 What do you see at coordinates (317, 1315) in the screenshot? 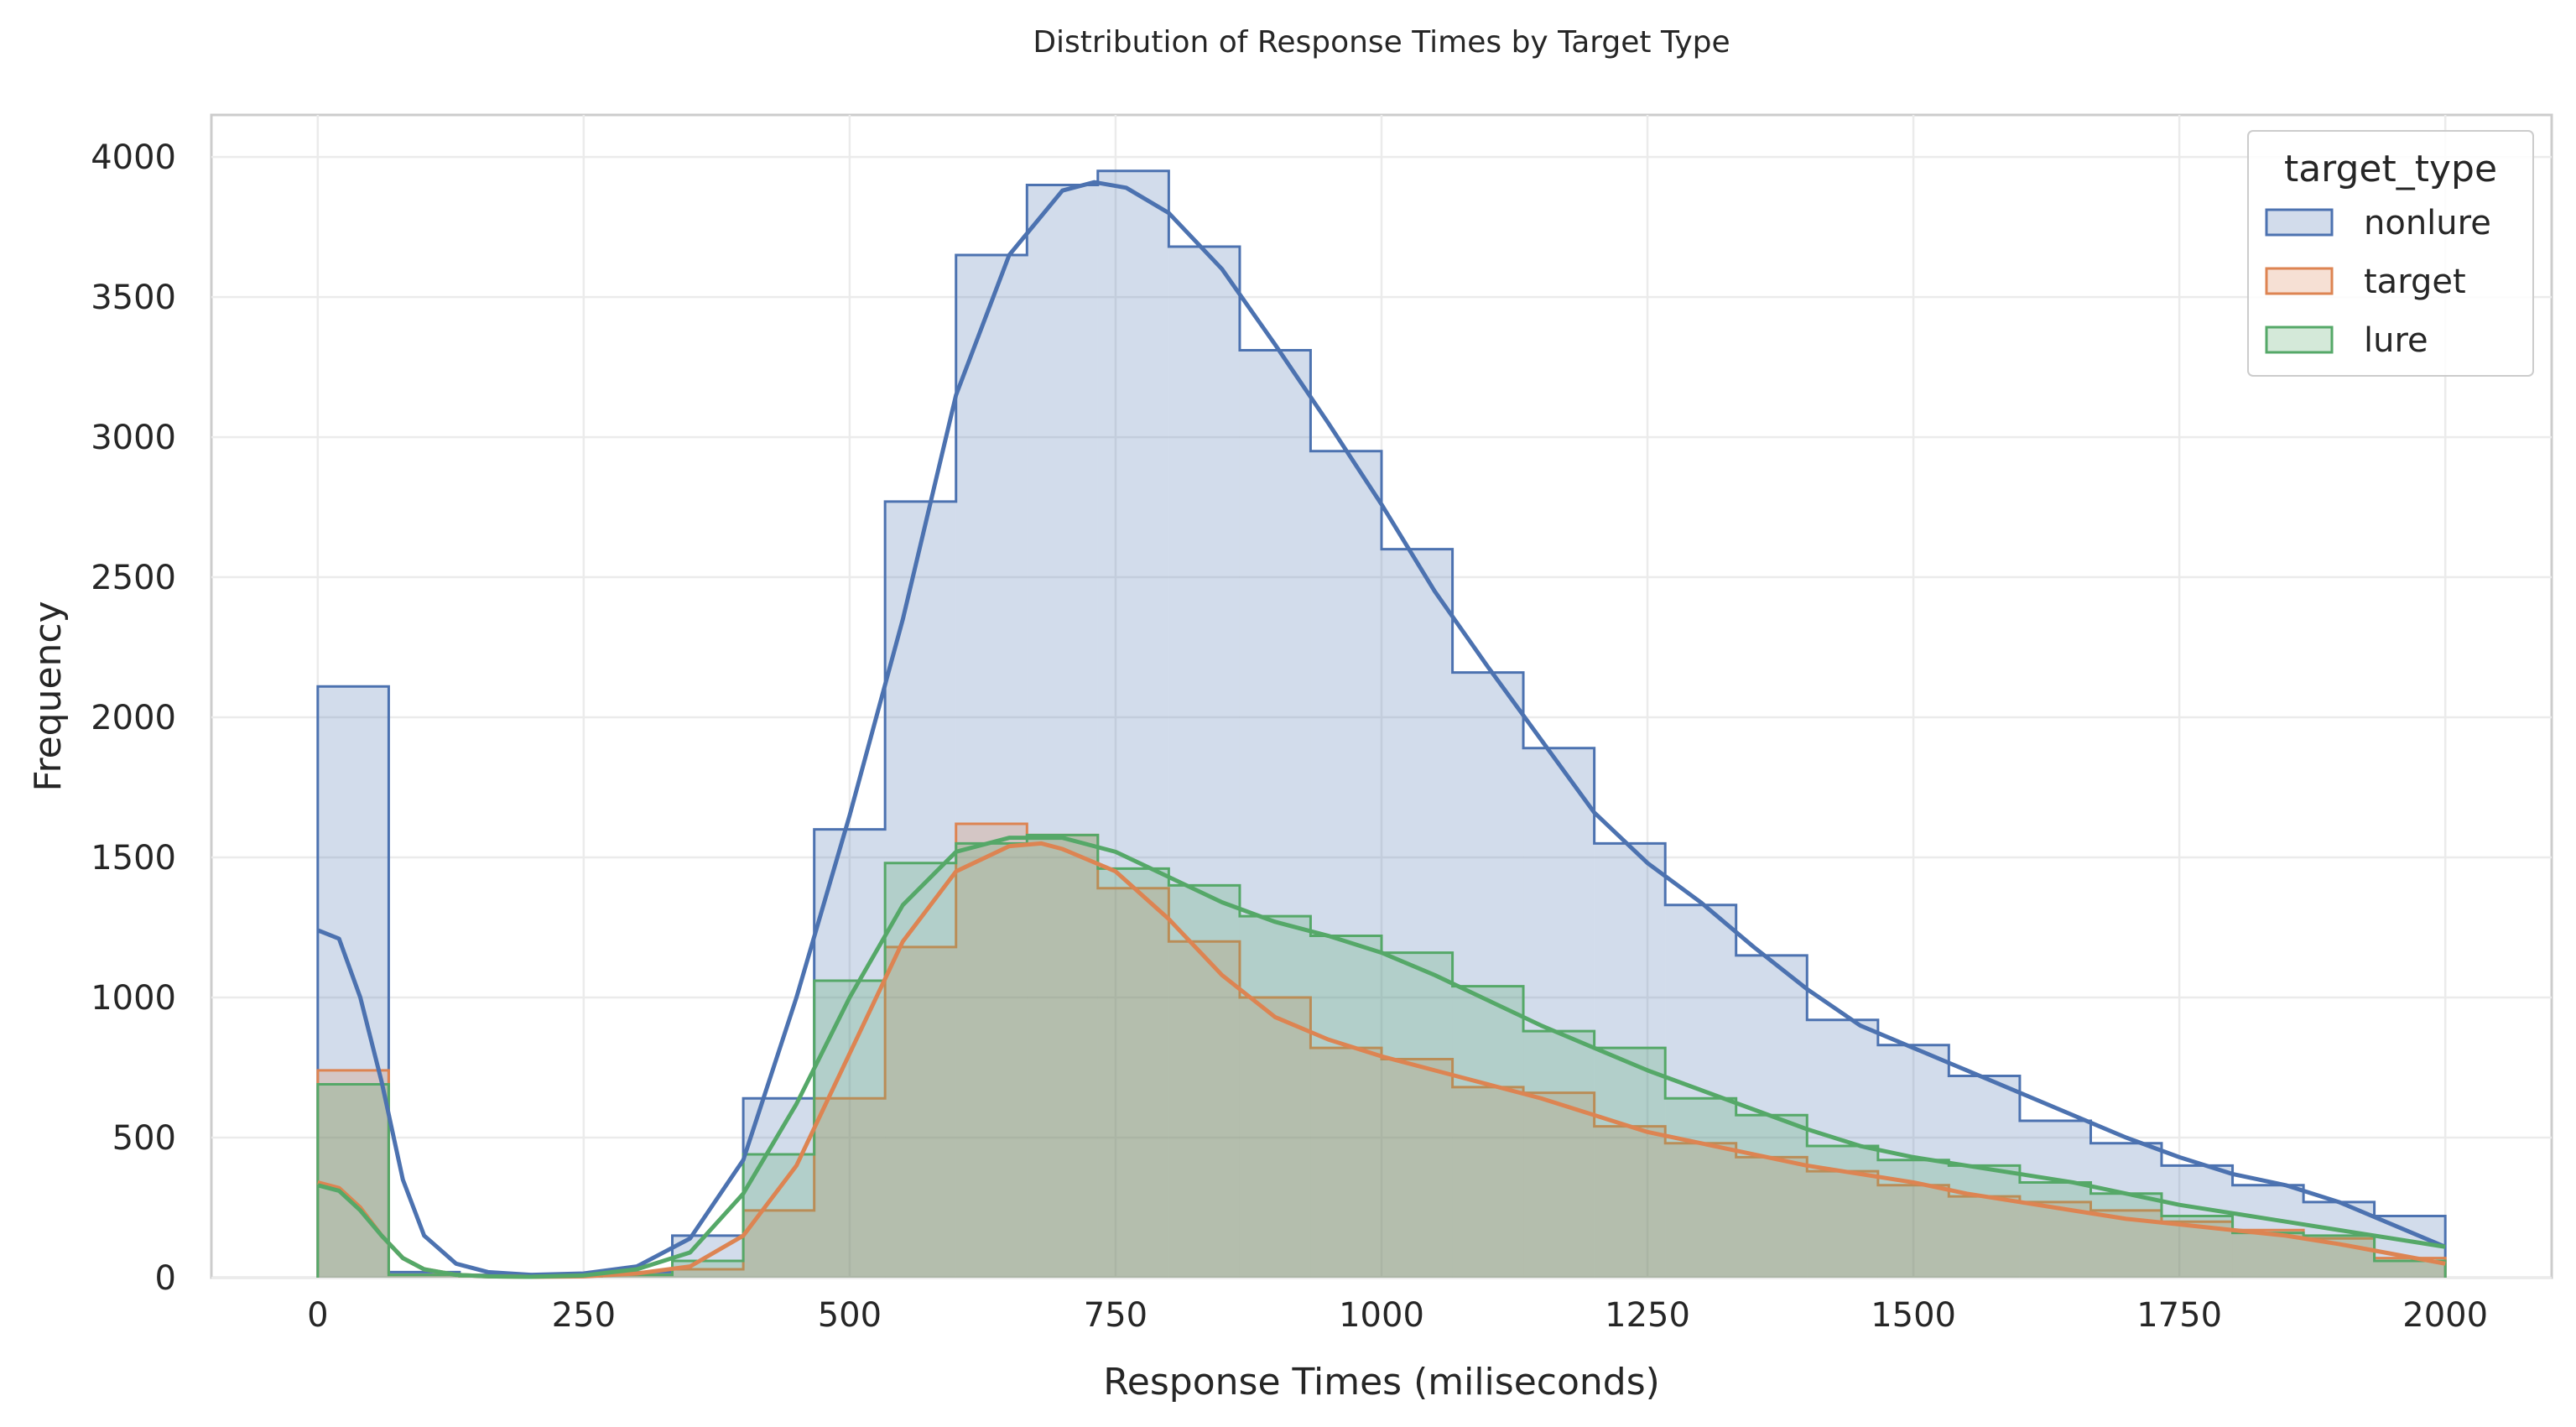
I see `x-tick-label: 0` at bounding box center [317, 1315].